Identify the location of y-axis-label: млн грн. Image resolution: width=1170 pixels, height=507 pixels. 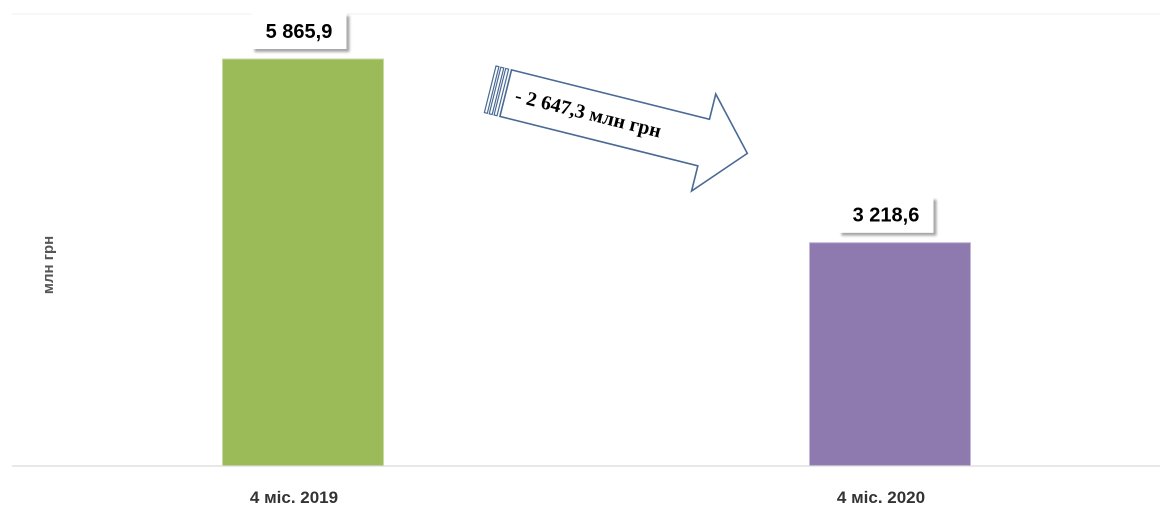
(48, 265).